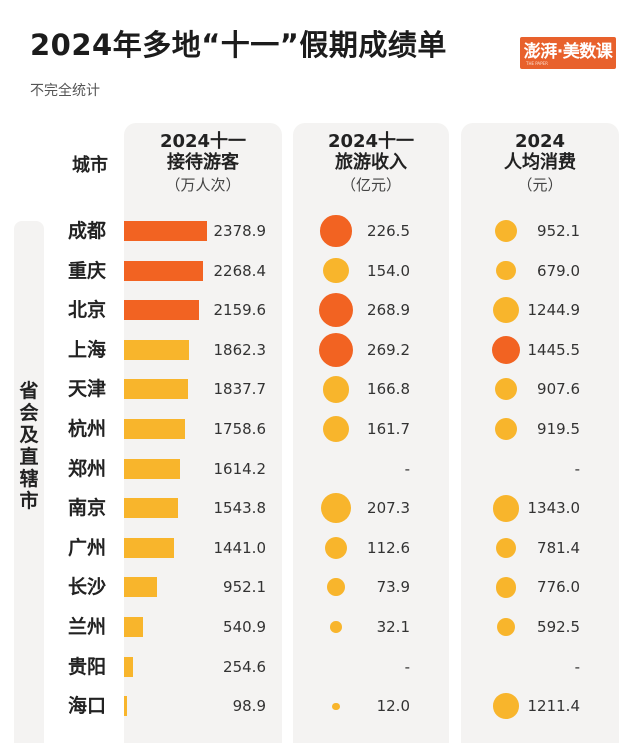 Image resolution: width=633 pixels, height=743 pixels. What do you see at coordinates (87, 706) in the screenshot?
I see `city-label: 海口` at bounding box center [87, 706].